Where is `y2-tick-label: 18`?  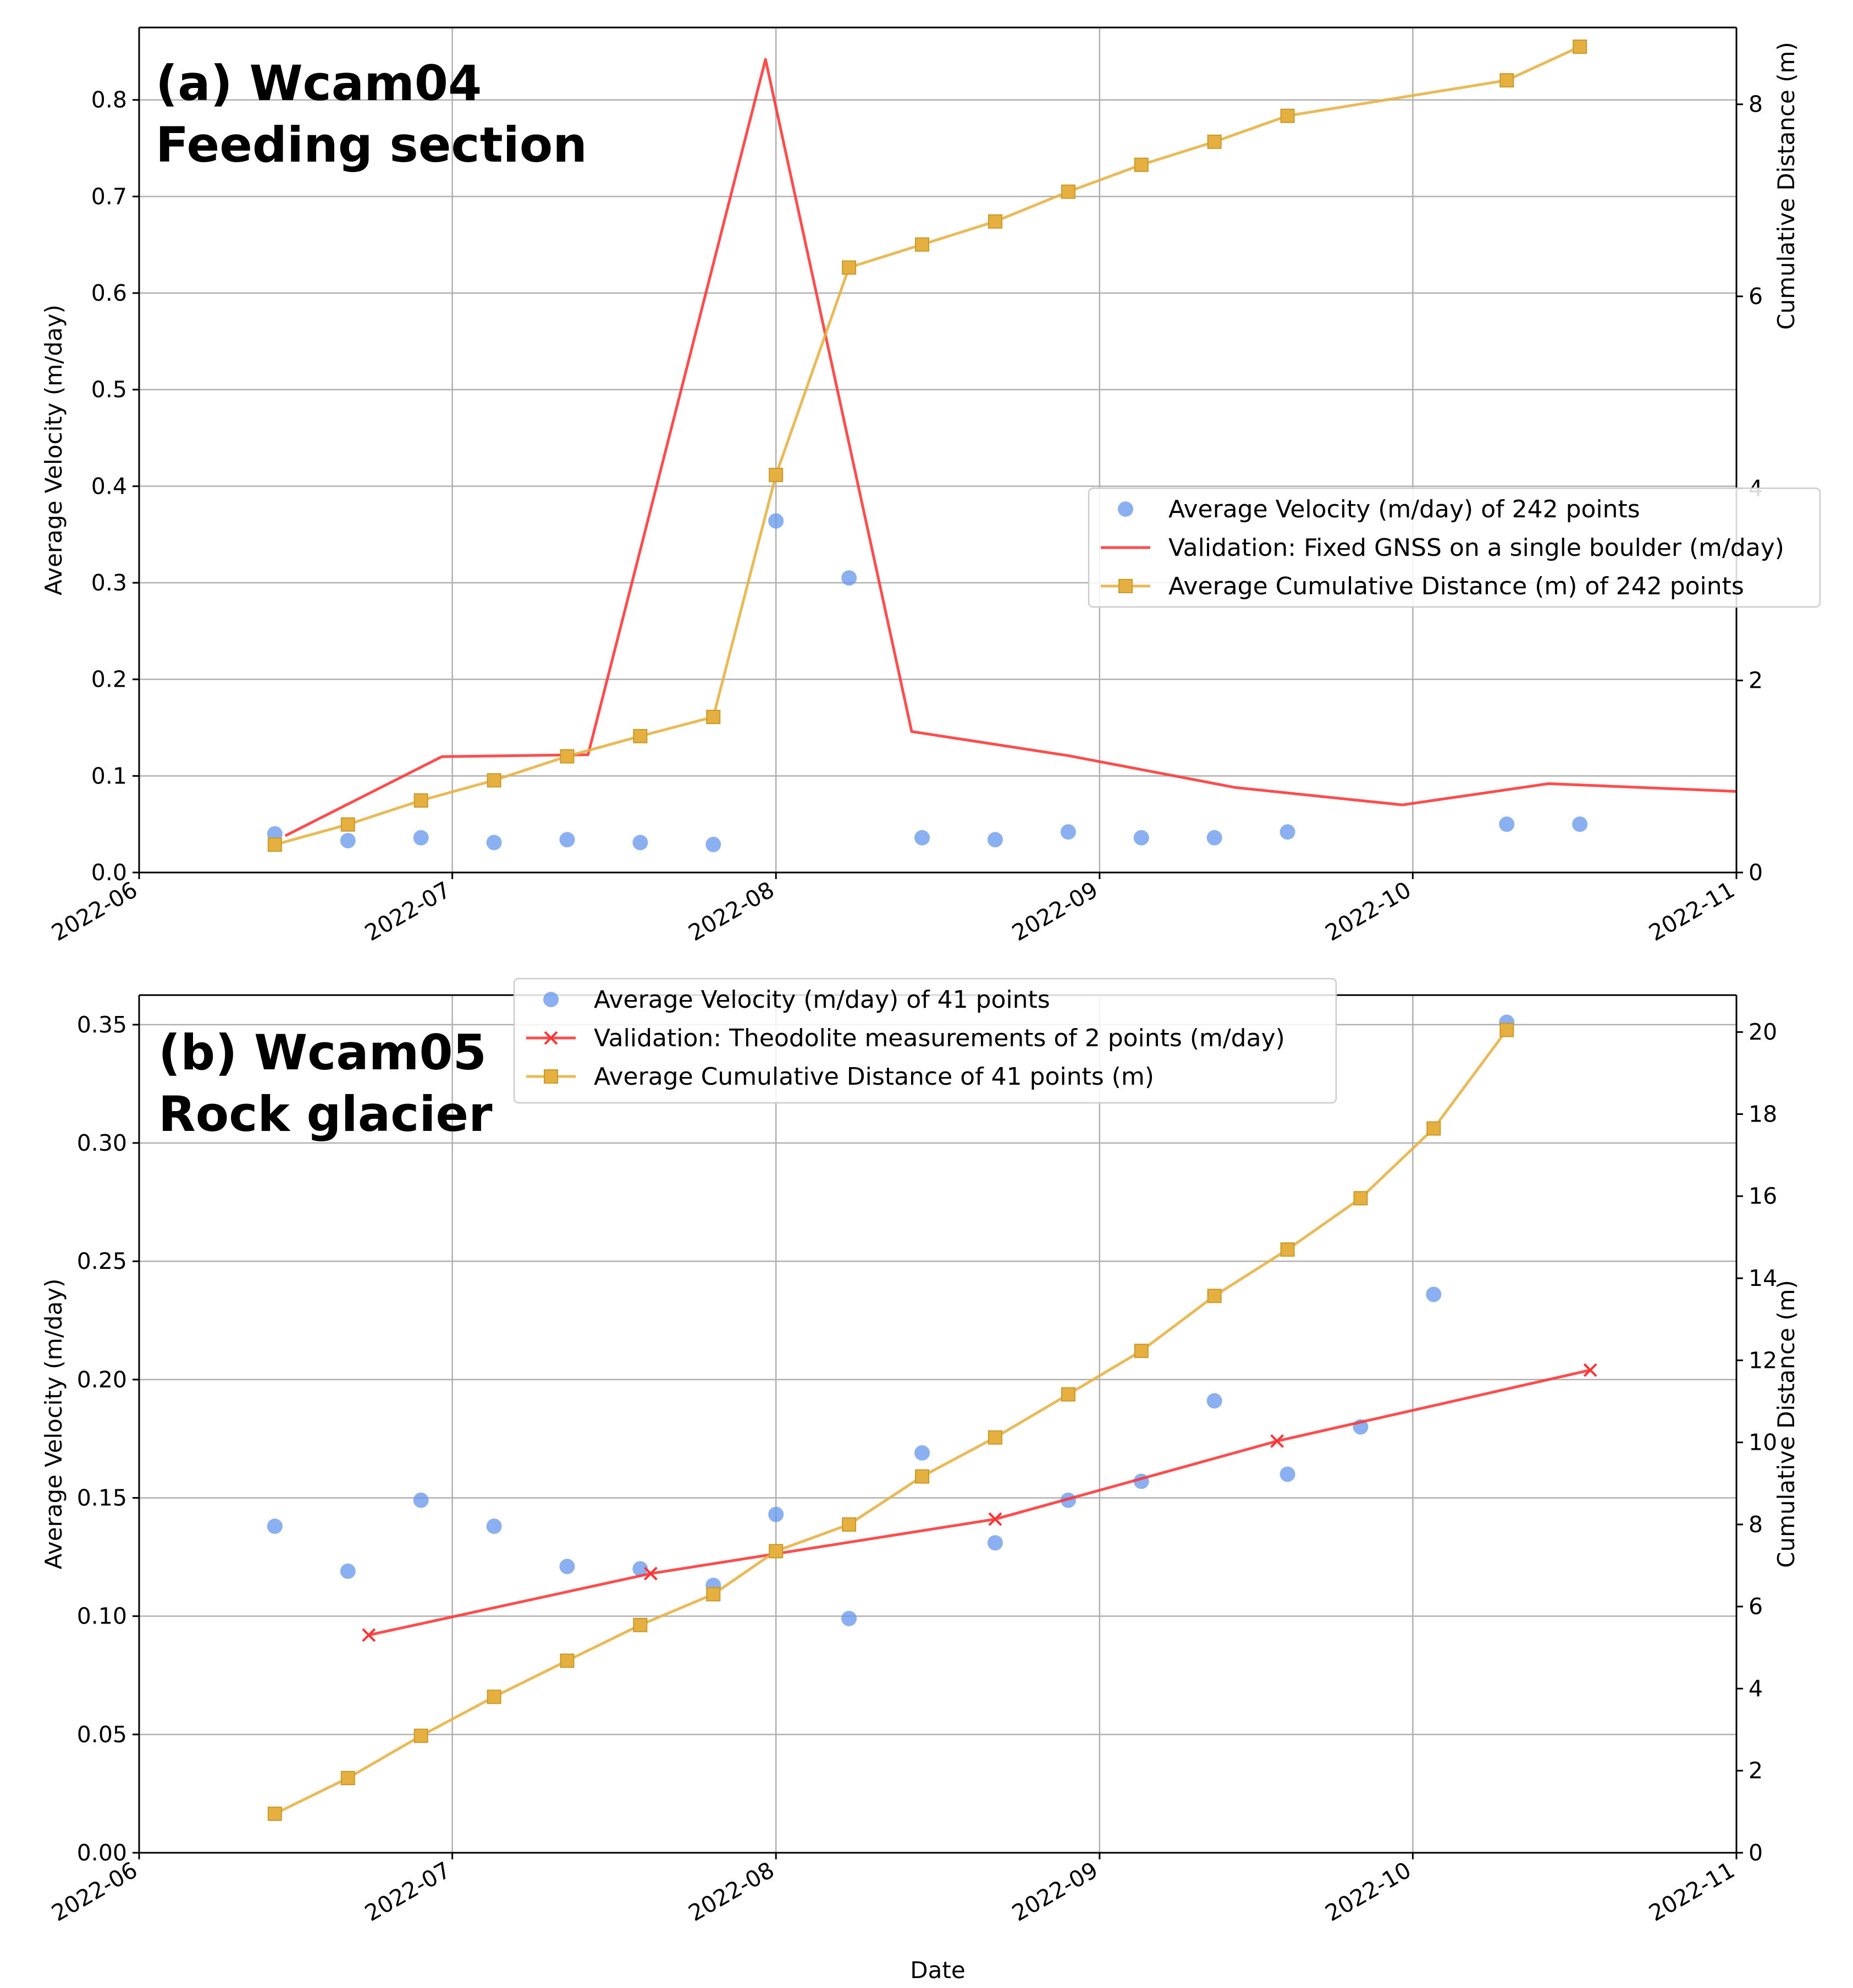
y2-tick-label: 18 is located at coordinates (1763, 1114).